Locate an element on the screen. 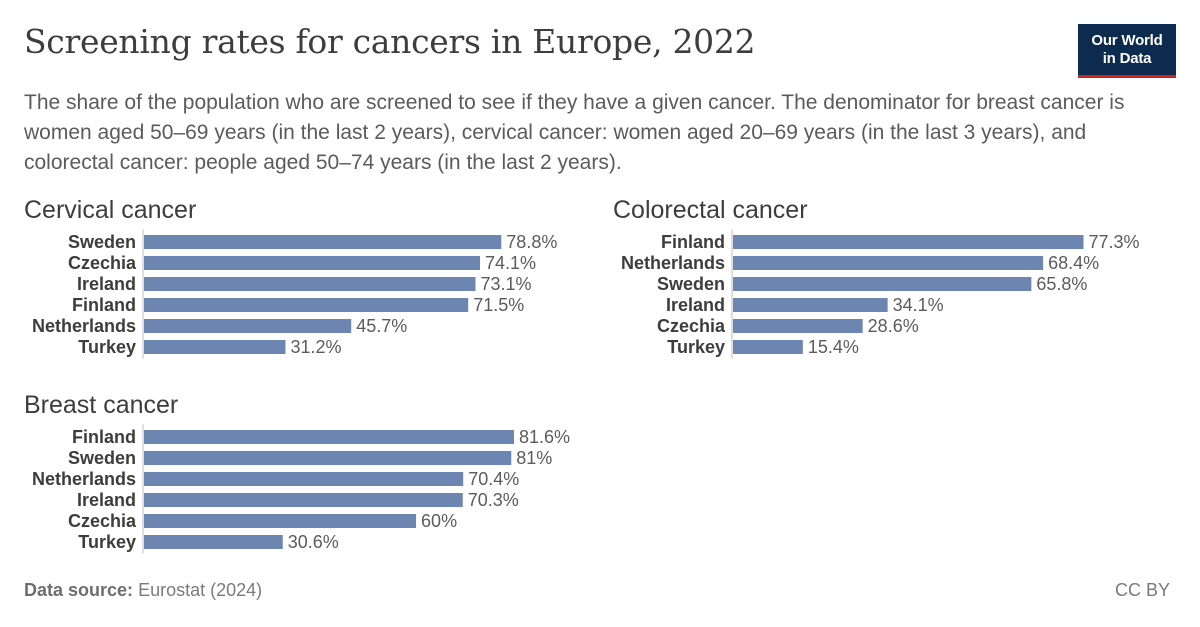 Image resolution: width=1200 pixels, height=627 pixels. cervical-cancer-value-label: 74.1% is located at coordinates (510, 263).